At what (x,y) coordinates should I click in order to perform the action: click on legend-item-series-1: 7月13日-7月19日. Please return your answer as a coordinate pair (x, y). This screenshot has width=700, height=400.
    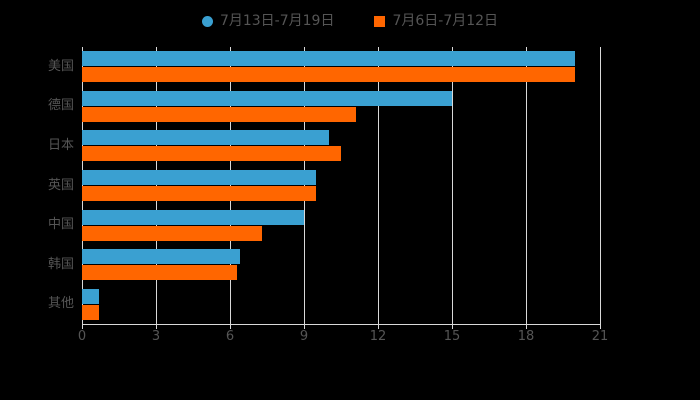
    Looking at the image, I should click on (268, 21).